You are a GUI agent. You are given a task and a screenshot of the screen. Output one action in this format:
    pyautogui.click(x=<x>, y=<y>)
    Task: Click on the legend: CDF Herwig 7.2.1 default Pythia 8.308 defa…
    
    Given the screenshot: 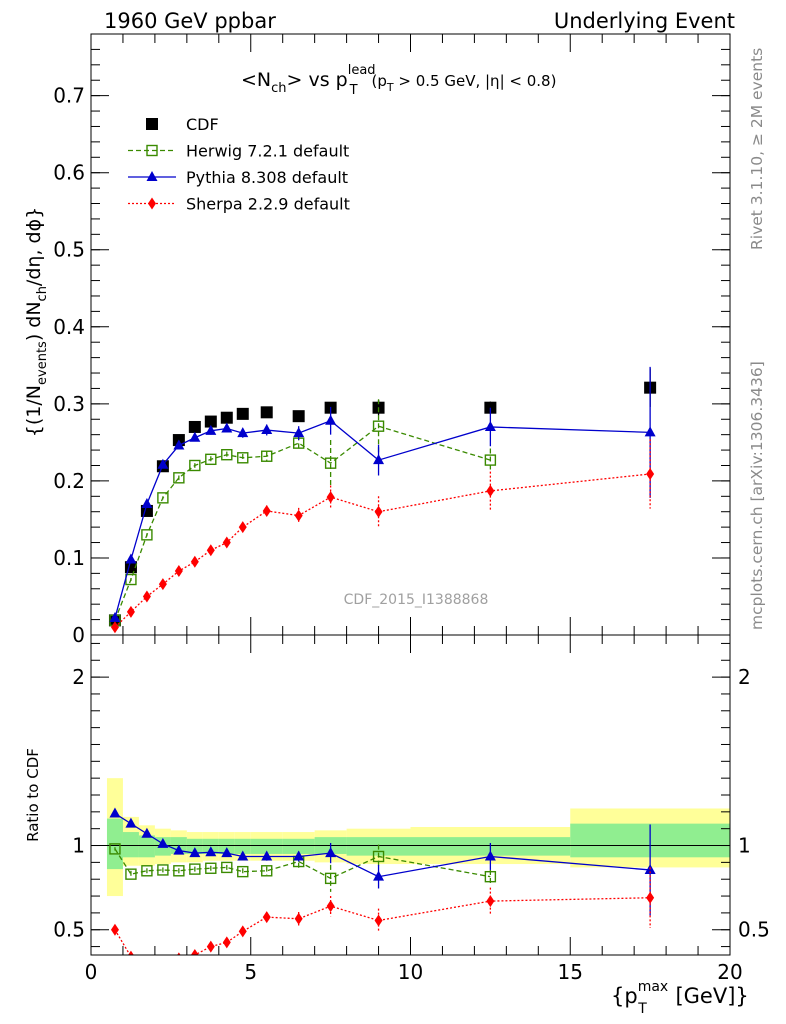 What is the action you would take?
    pyautogui.click(x=239, y=164)
    